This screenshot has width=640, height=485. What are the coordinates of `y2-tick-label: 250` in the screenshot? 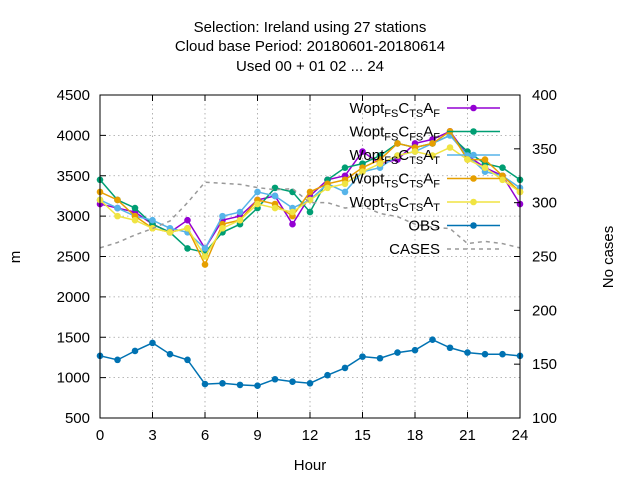 It's located at (544, 257).